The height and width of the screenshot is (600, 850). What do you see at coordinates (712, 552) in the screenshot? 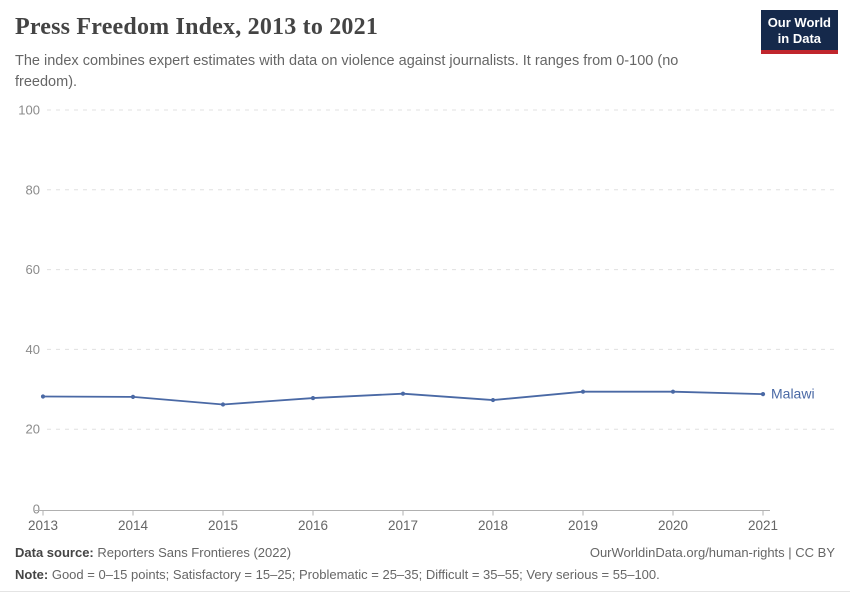
I see `owid-link: OurWorldinData.org/human-rights | CC BY` at bounding box center [712, 552].